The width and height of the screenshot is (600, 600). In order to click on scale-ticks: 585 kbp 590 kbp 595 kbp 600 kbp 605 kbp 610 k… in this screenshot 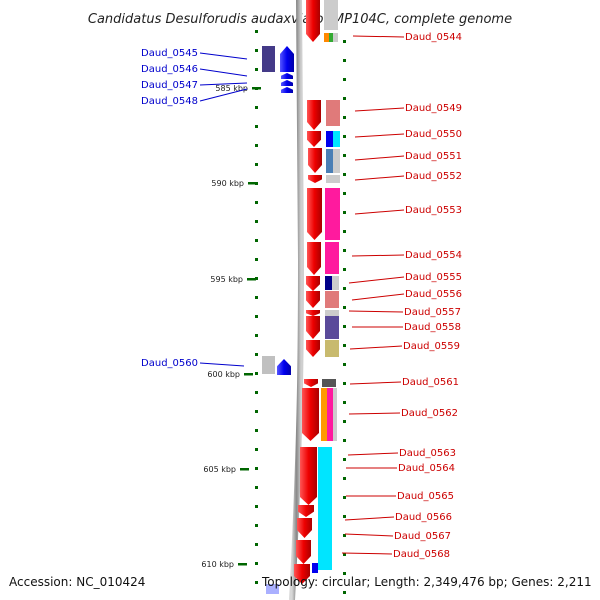, I will do `click(231, 326)`.